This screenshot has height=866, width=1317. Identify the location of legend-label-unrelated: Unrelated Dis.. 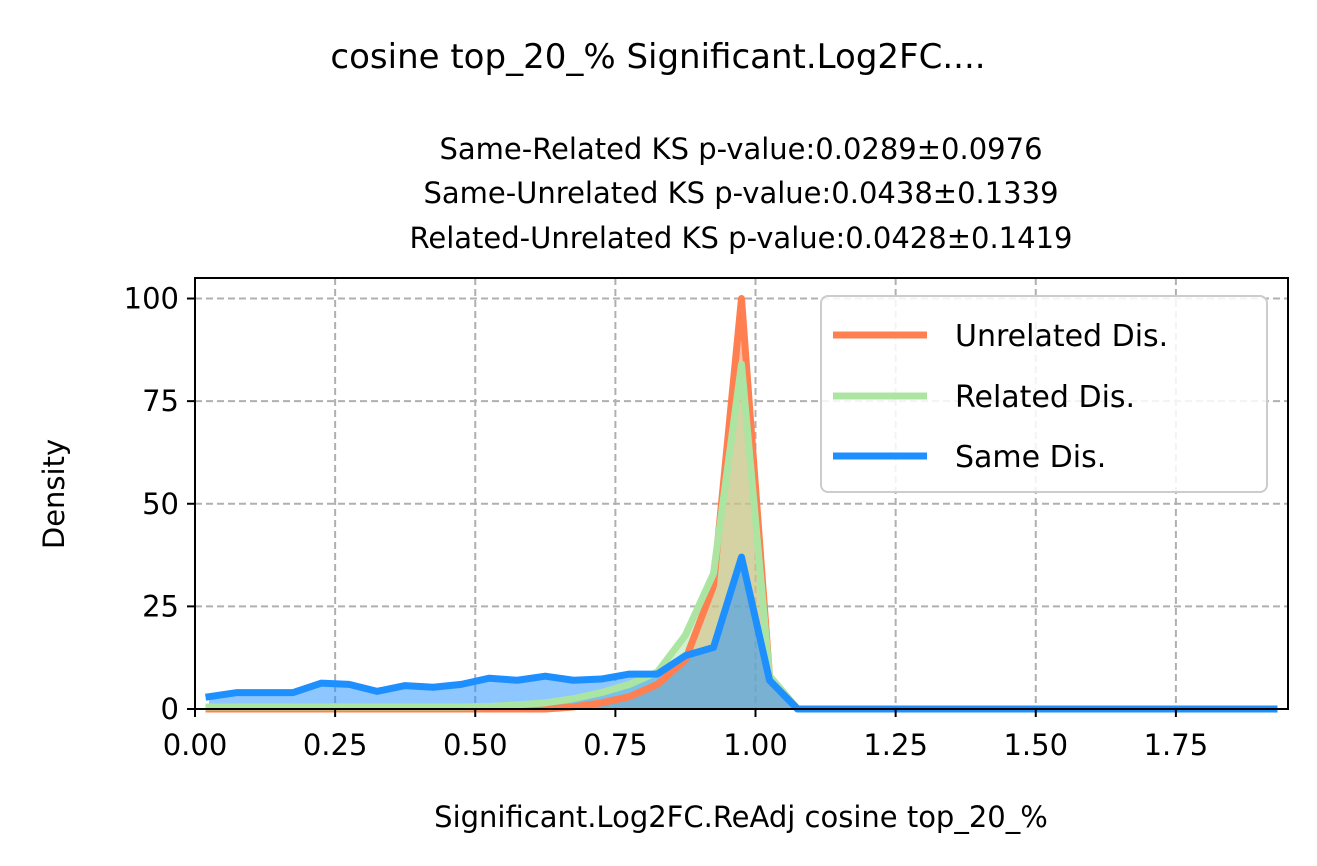
(1061, 336).